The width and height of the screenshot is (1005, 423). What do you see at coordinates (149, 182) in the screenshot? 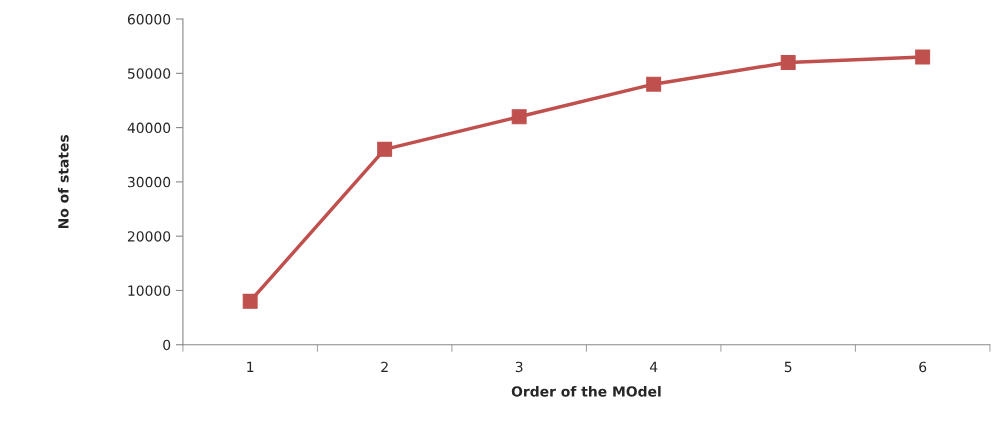
I see `y-tick-label: 30000` at bounding box center [149, 182].